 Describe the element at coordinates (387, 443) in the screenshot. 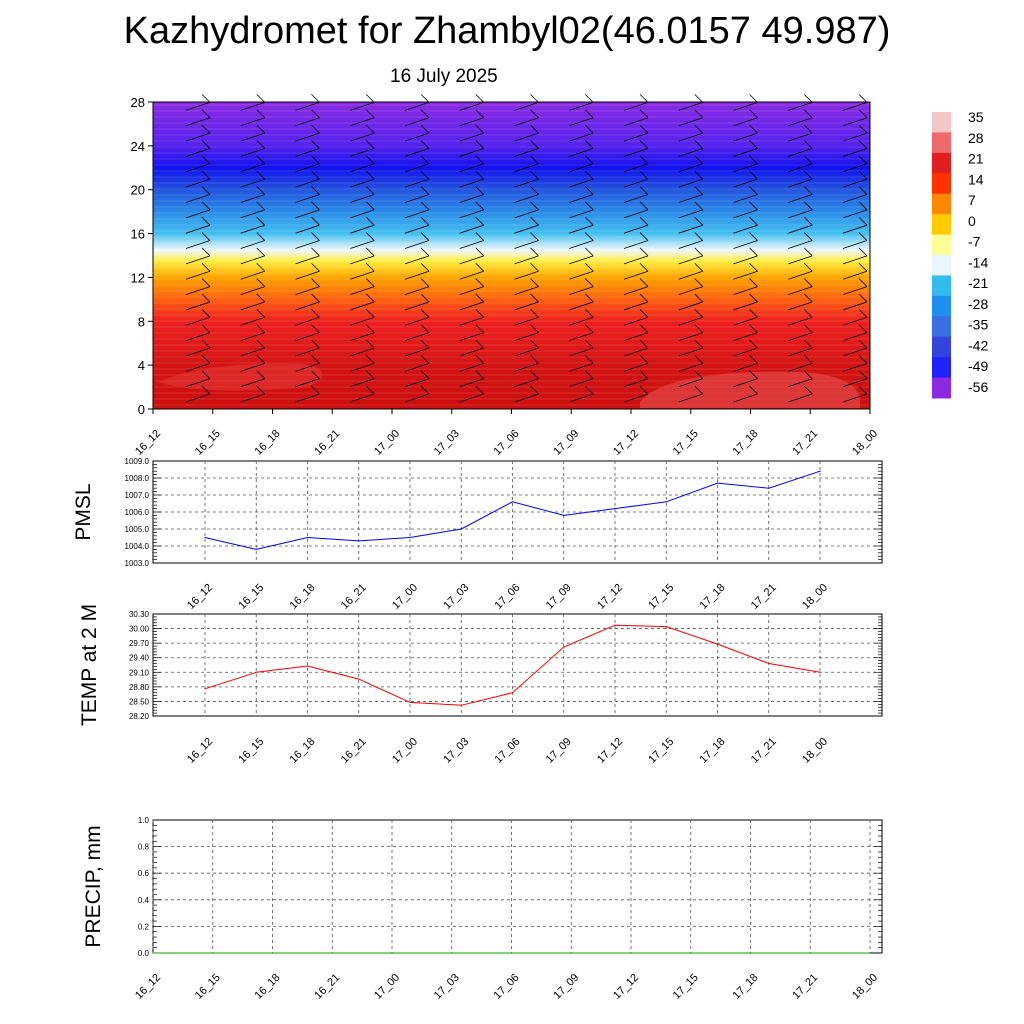

I see `heatmap-xtick-label: 17_00` at that location.